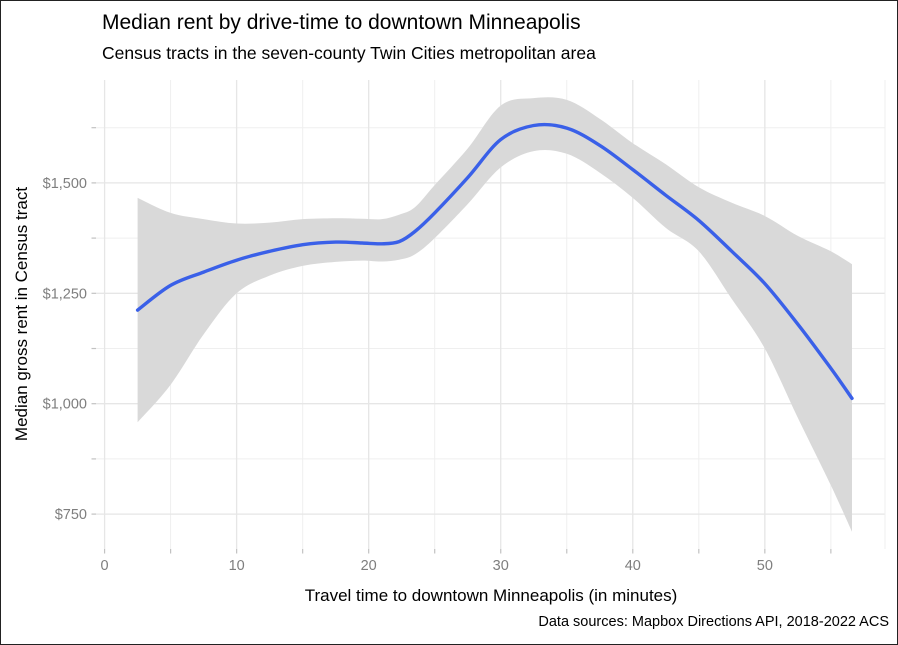 This screenshot has height=645, width=898. Describe the element at coordinates (65, 349) in the screenshot. I see `y-tick-labels: $750 $1,000 $1,250 $1,500` at that location.